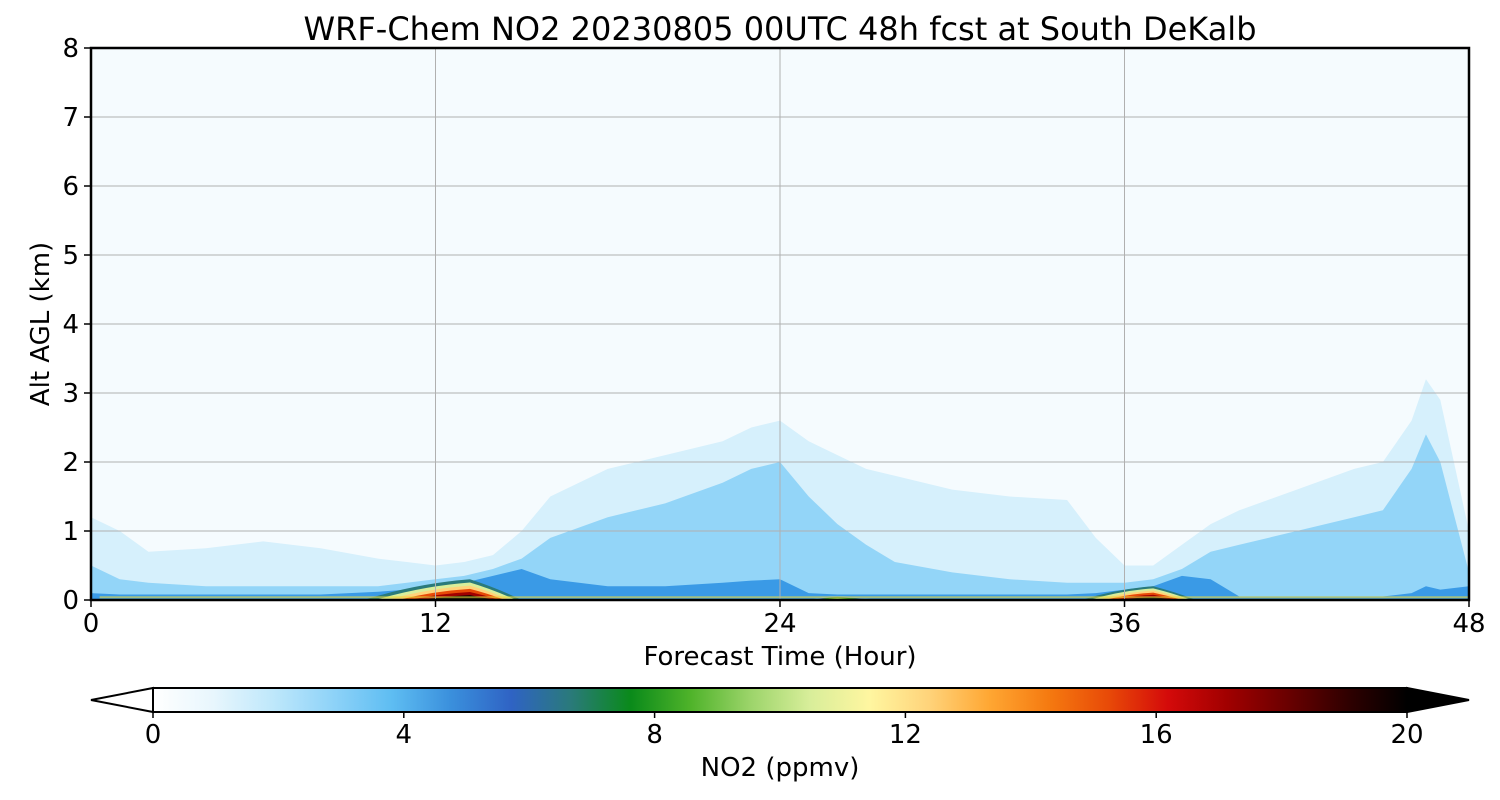 The image size is (1500, 800). I want to click on y-axis-ticks: 0 1 2 3 4 5 6 7 8, so click(76, 325).